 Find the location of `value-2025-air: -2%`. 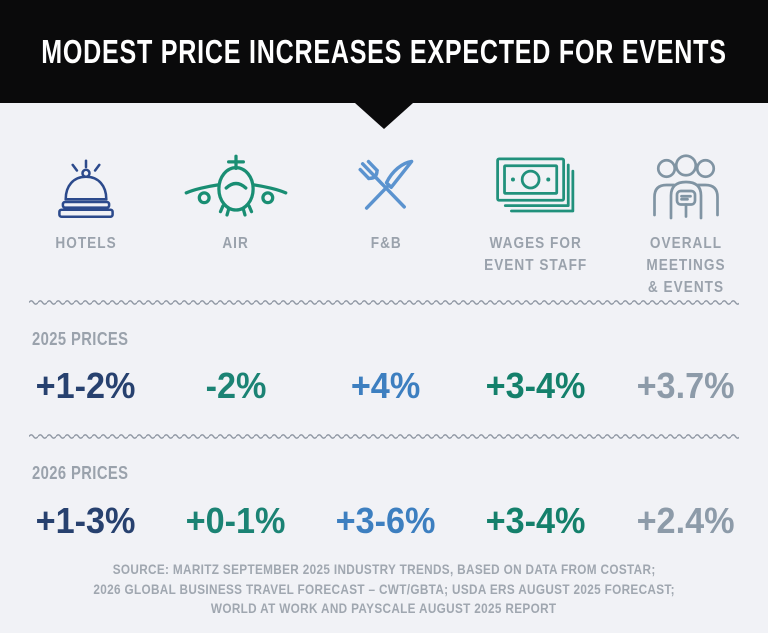

value-2025-air: -2% is located at coordinates (236, 385).